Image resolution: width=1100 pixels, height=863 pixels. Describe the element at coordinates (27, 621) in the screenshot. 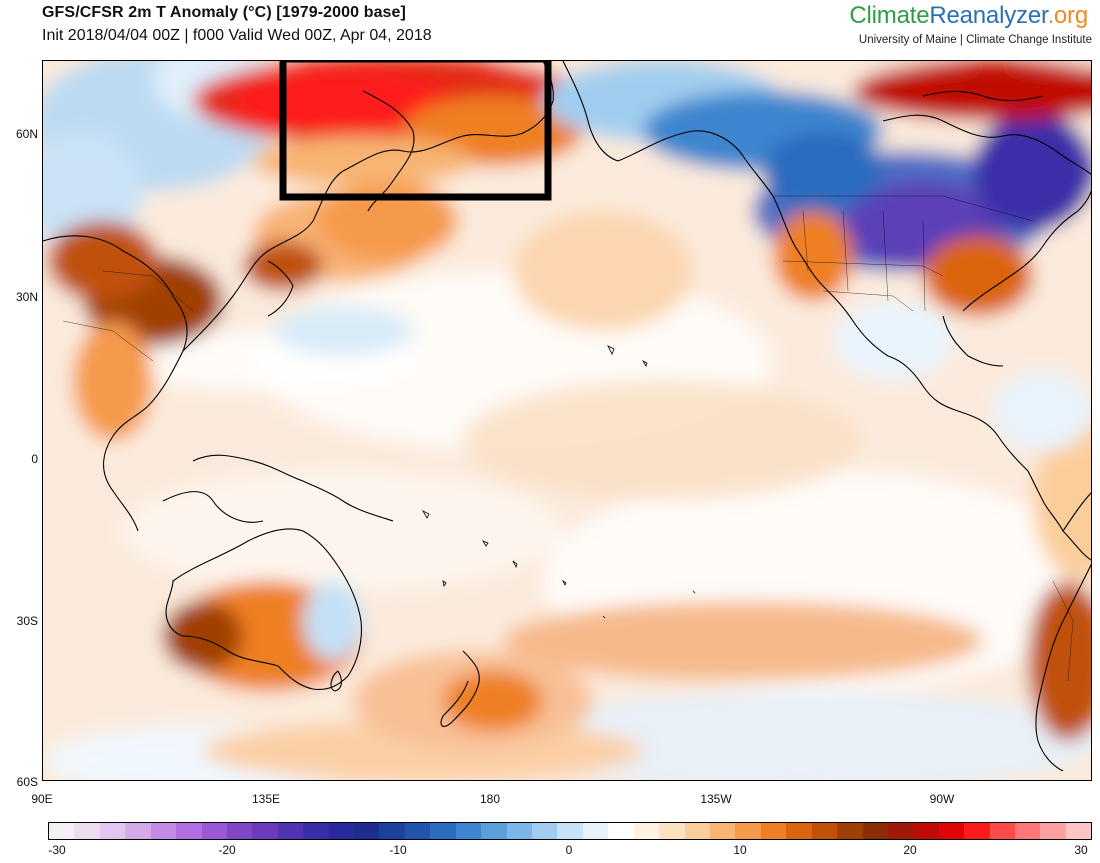

I see `lat-label-30s: 30S` at that location.